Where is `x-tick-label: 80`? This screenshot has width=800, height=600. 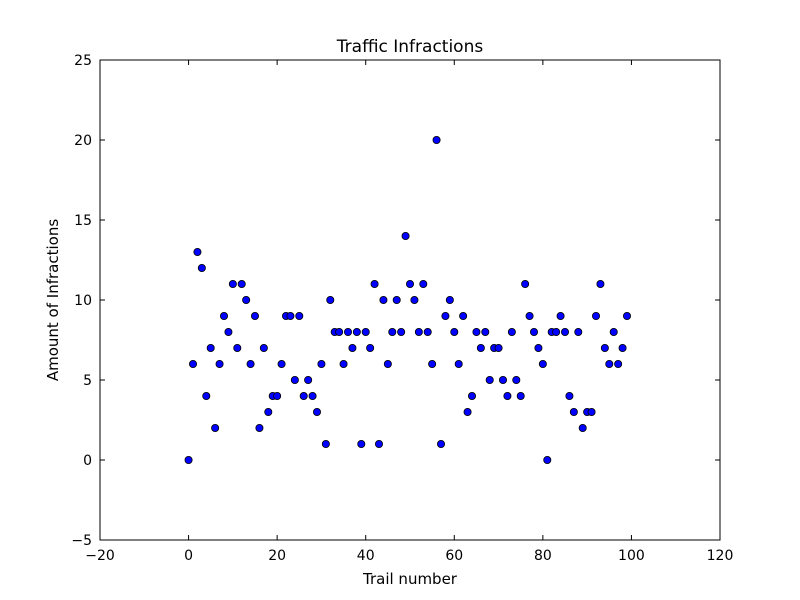 x-tick-label: 80 is located at coordinates (543, 556).